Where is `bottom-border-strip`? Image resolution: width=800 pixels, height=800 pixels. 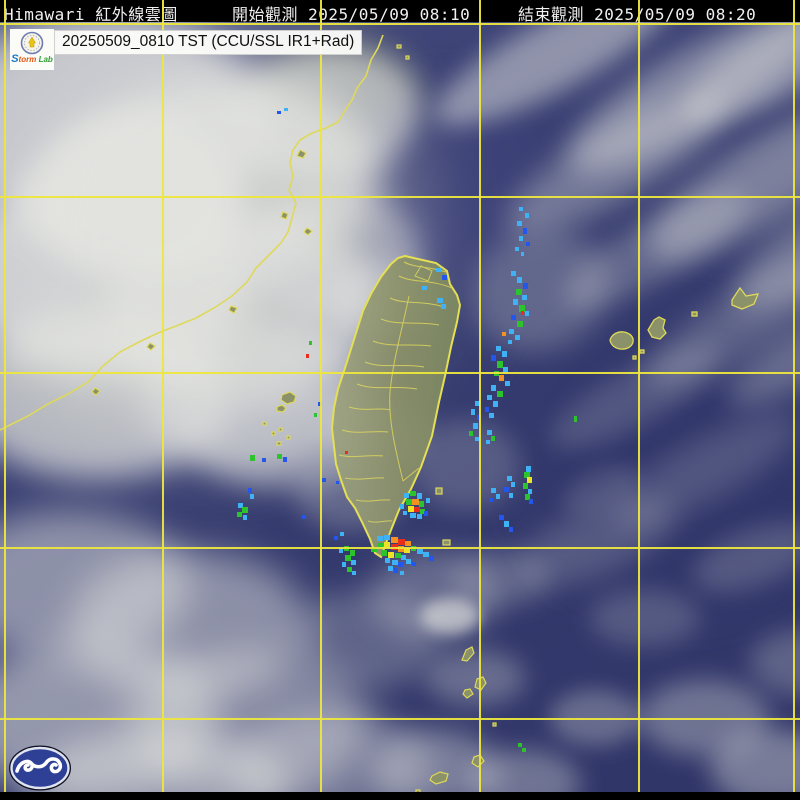
bottom-border-strip is located at coordinates (400, 796).